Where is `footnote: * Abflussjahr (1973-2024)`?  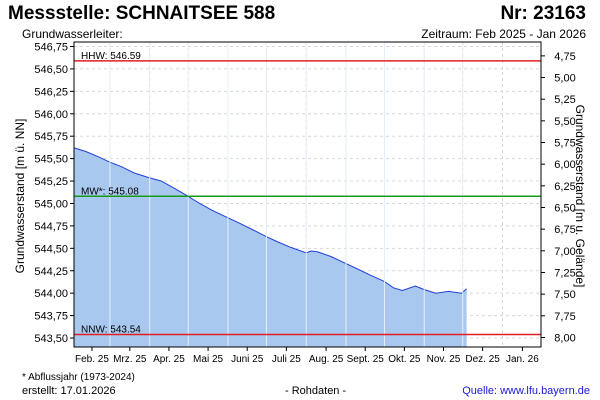 footnote: * Abflussjahr (1973-2024) is located at coordinates (78, 377).